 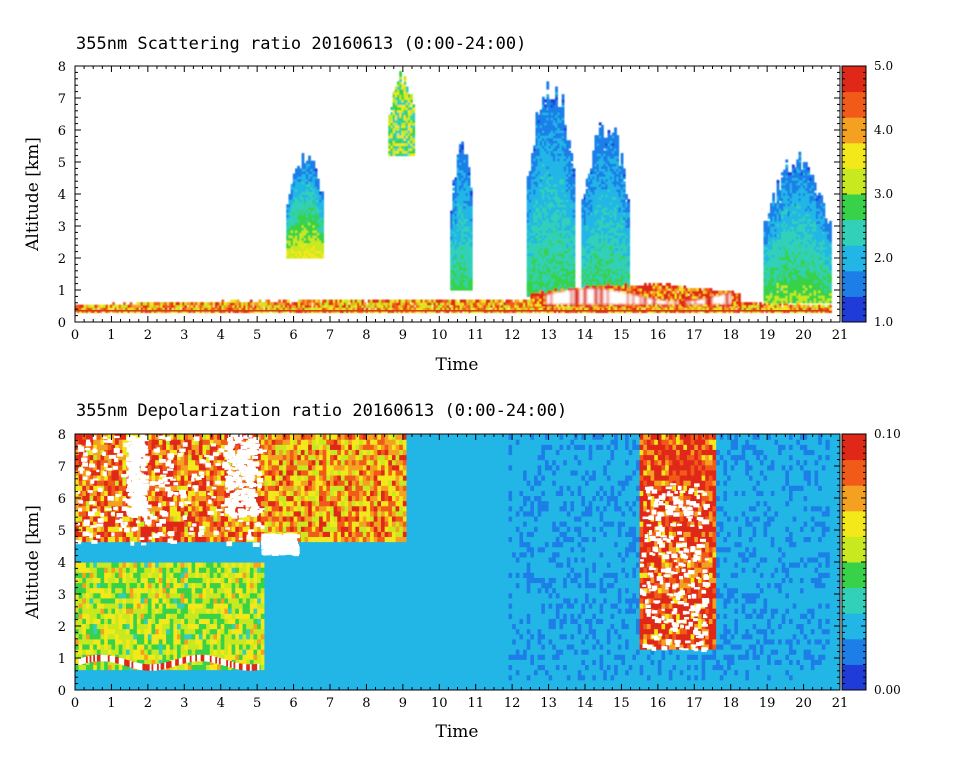 What do you see at coordinates (62, 323) in the screenshot?
I see `scattering-y-tick-label: 0` at bounding box center [62, 323].